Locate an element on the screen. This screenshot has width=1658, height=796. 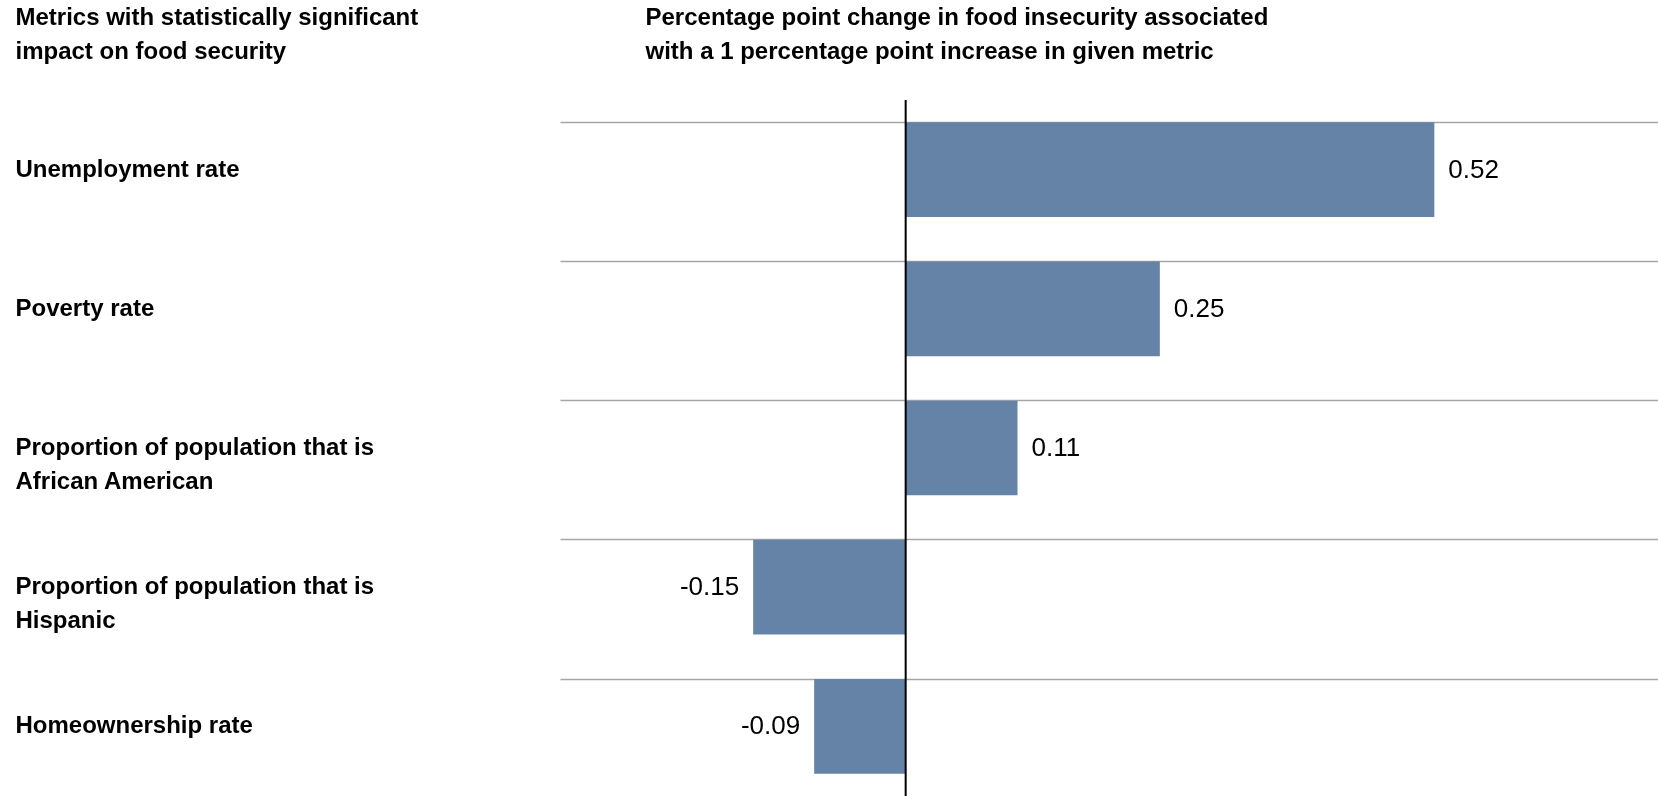
y-tick-label: Homeownership rate is located at coordinates (134, 725).